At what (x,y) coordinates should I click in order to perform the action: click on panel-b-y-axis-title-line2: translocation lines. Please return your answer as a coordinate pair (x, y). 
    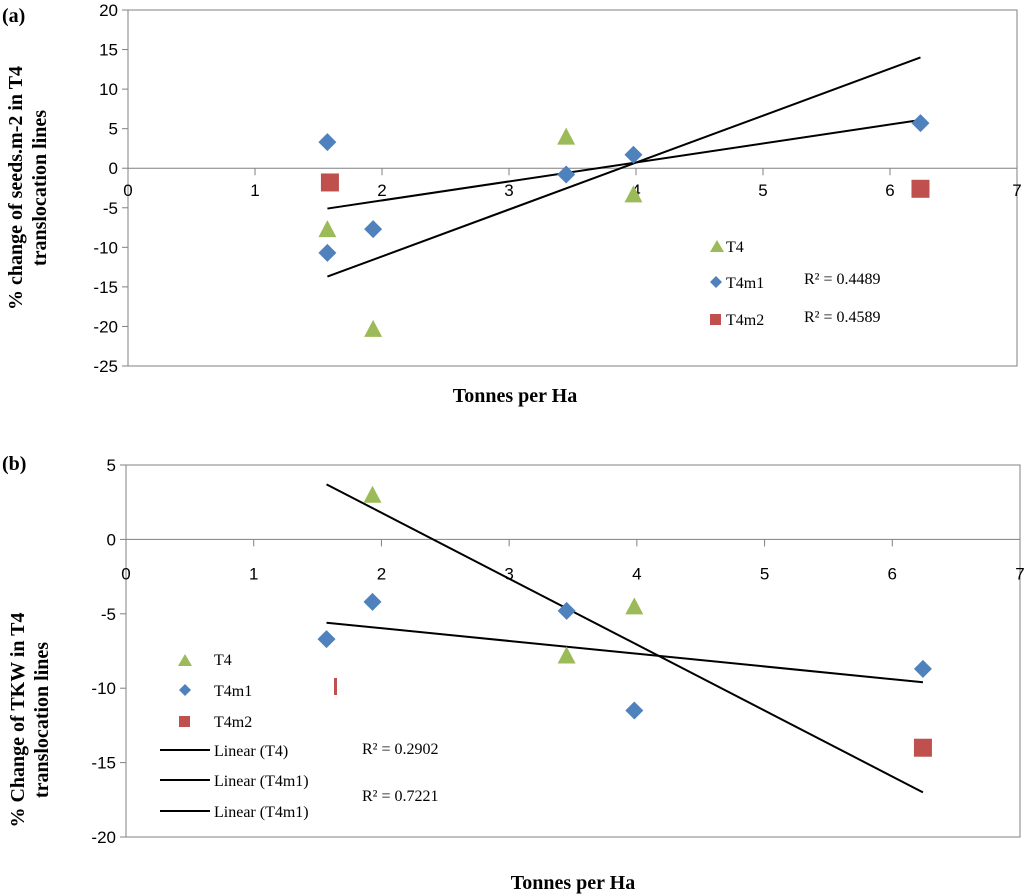
    Looking at the image, I should click on (42, 720).